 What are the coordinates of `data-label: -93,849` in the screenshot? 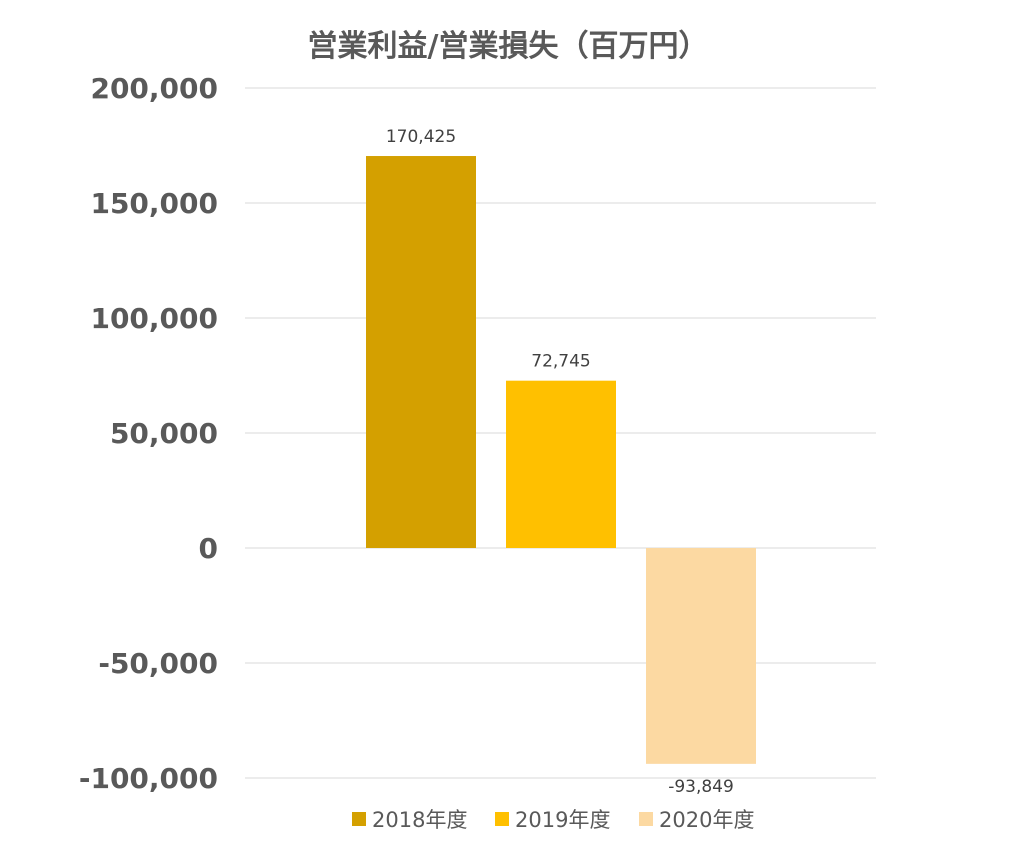 It's located at (701, 787).